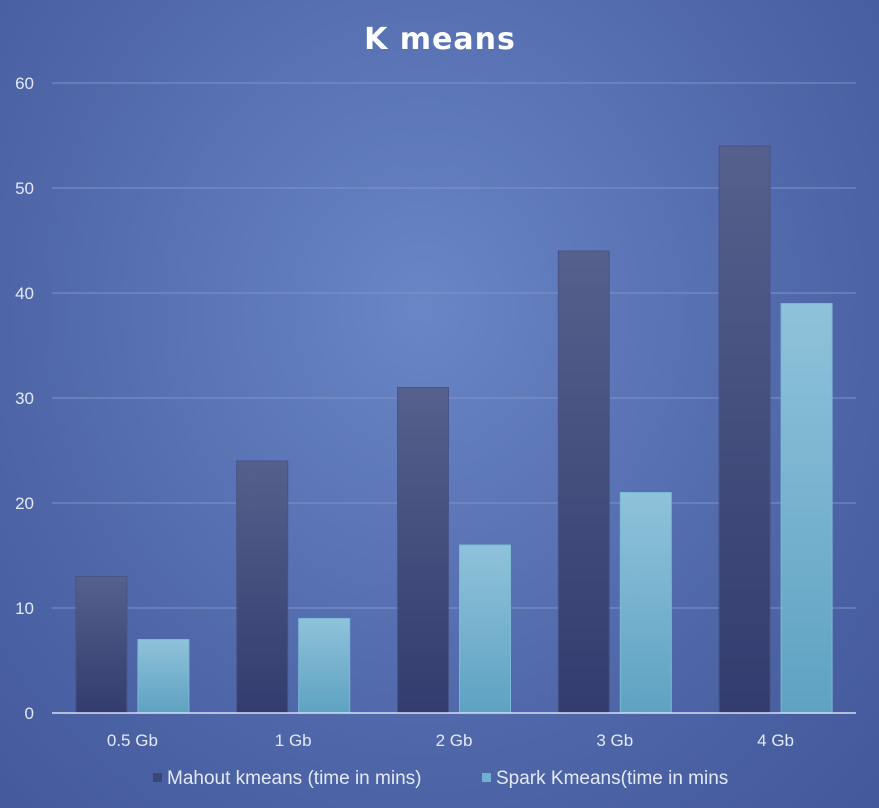 The width and height of the screenshot is (879, 808). What do you see at coordinates (24, 188) in the screenshot?
I see `y-tick-label: 50` at bounding box center [24, 188].